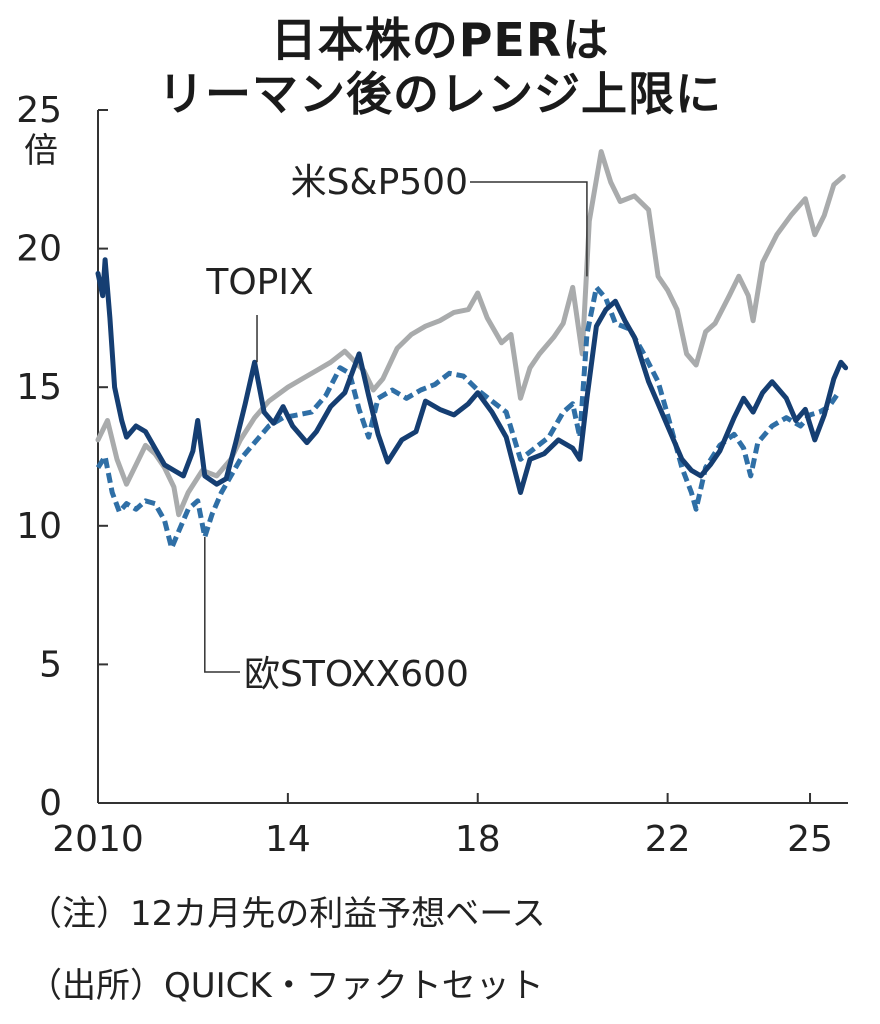  I want to click on x-tick-label: 22, so click(668, 839).